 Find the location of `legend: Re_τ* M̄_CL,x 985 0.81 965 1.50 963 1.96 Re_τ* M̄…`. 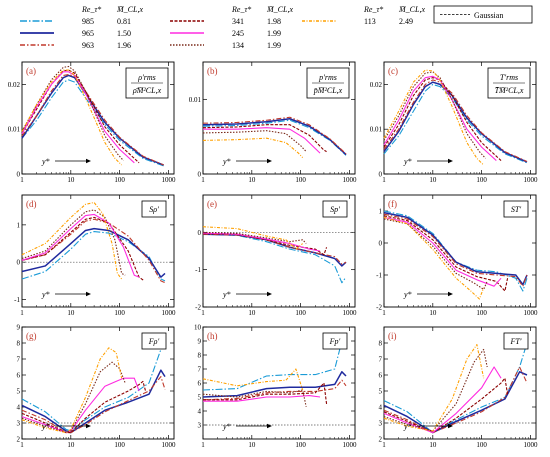

legend: Re_τ* M̄_CL,x 985 0.81 965 1.50 963 1.96 Re_τ* M̄… is located at coordinates (276, 27).